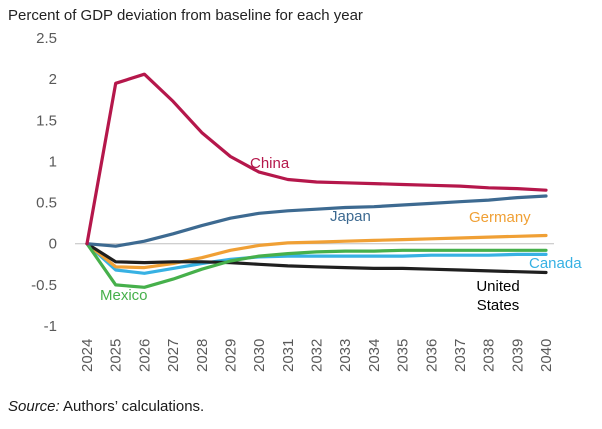  What do you see at coordinates (517, 355) in the screenshot?
I see `x-tick-label: 2039` at bounding box center [517, 355].